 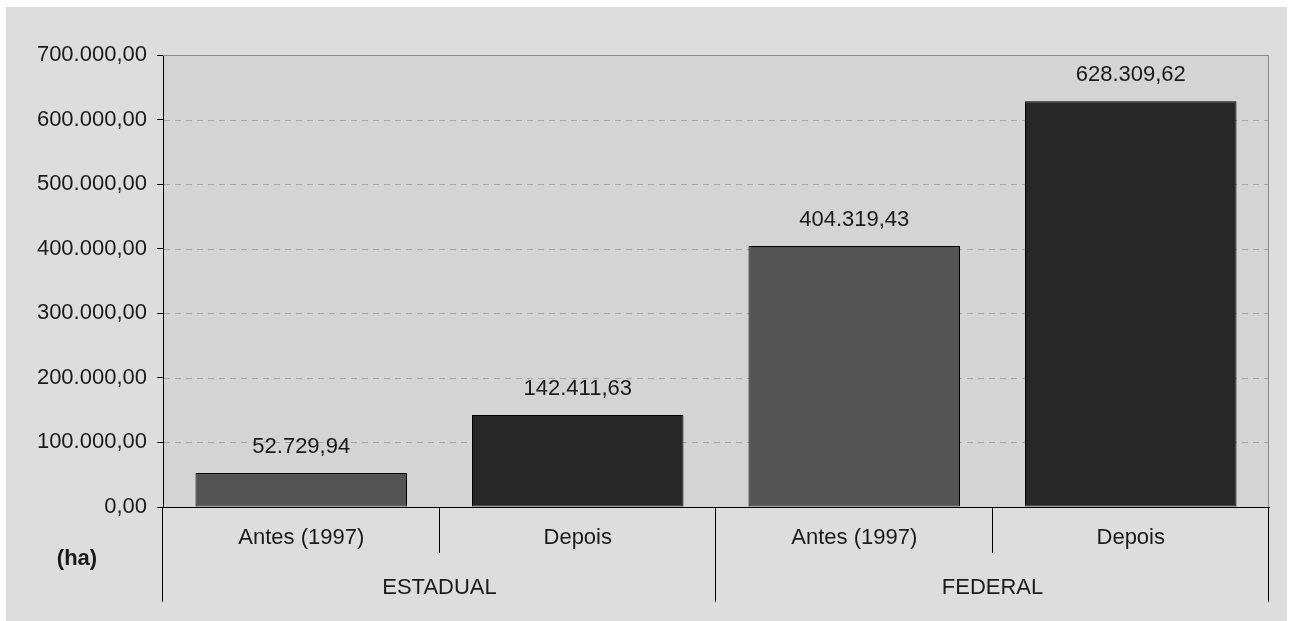 I want to click on y-tick-label: 0,00, so click(x=125, y=506).